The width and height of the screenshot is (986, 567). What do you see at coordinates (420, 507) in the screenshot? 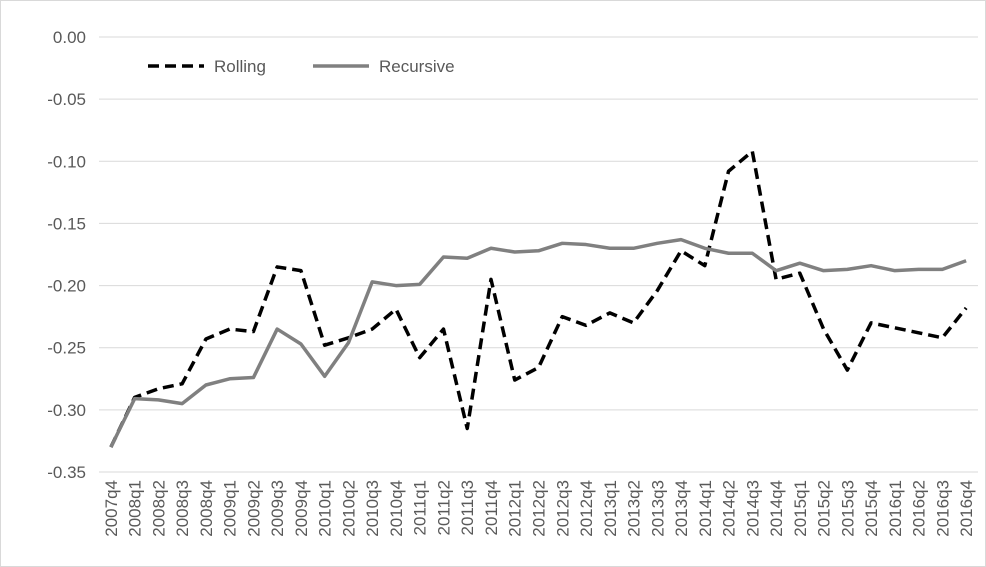
I see `x-tick-label: 2011q1` at bounding box center [420, 507].